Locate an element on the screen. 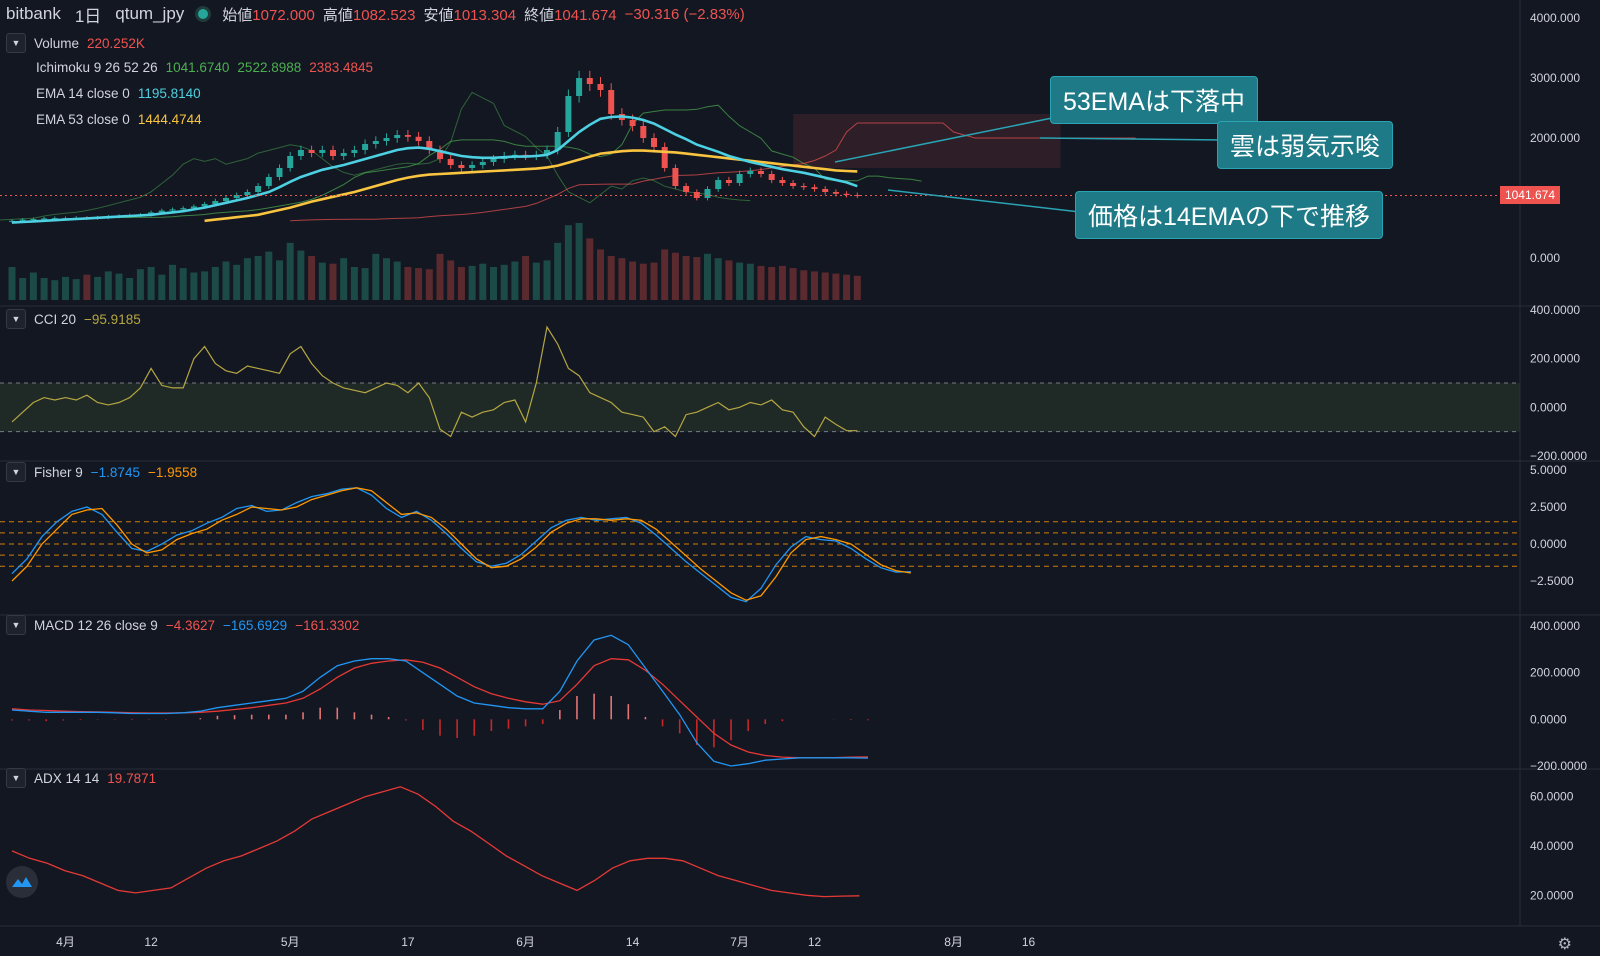 The width and height of the screenshot is (1600, 956). ichimoku-span-b is located at coordinates (713, 172).